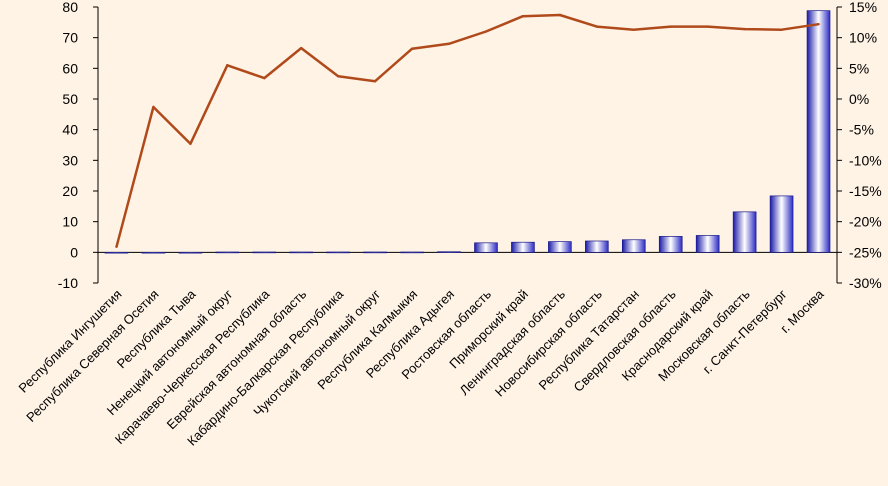 Image resolution: width=888 pixels, height=486 pixels. Describe the element at coordinates (68, 283) in the screenshot. I see `left-tick-label: -10` at that location.